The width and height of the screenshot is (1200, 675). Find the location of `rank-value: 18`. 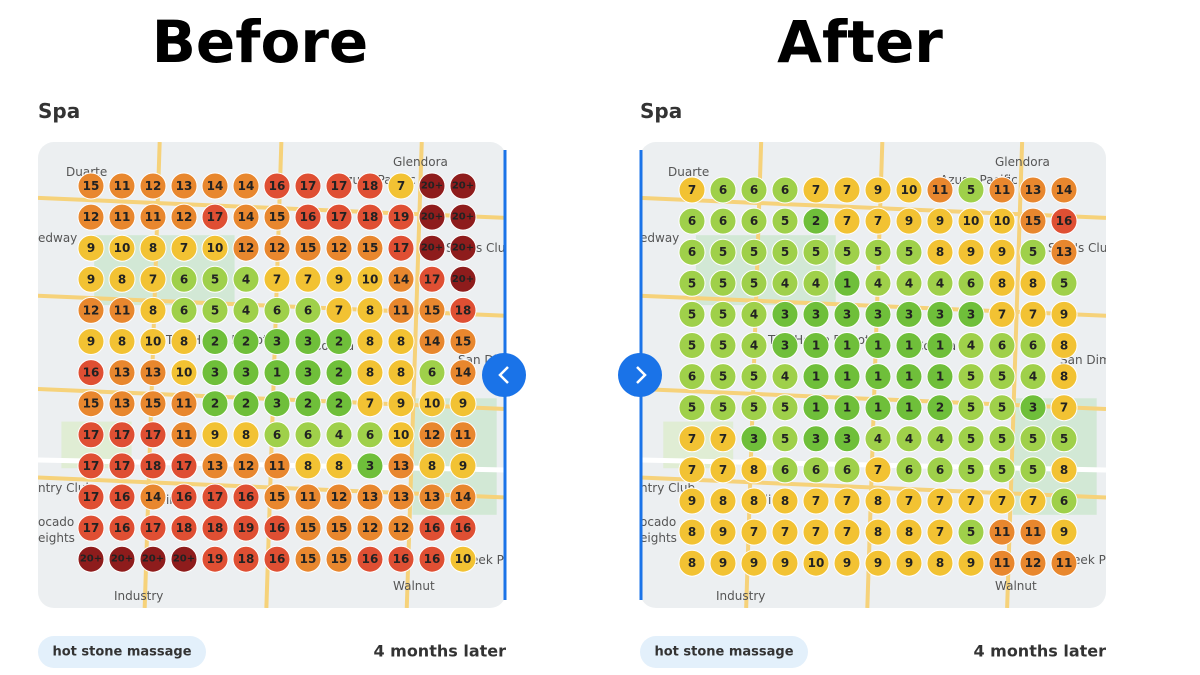

rank-value: 18 is located at coordinates (153, 466).